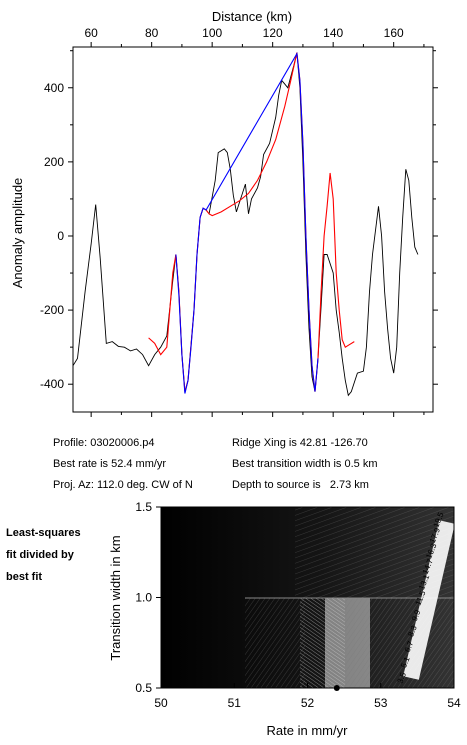 The image size is (467, 745). Describe the element at coordinates (17, 233) in the screenshot. I see `top-y-axis-label: Anomaly amplitude` at that location.